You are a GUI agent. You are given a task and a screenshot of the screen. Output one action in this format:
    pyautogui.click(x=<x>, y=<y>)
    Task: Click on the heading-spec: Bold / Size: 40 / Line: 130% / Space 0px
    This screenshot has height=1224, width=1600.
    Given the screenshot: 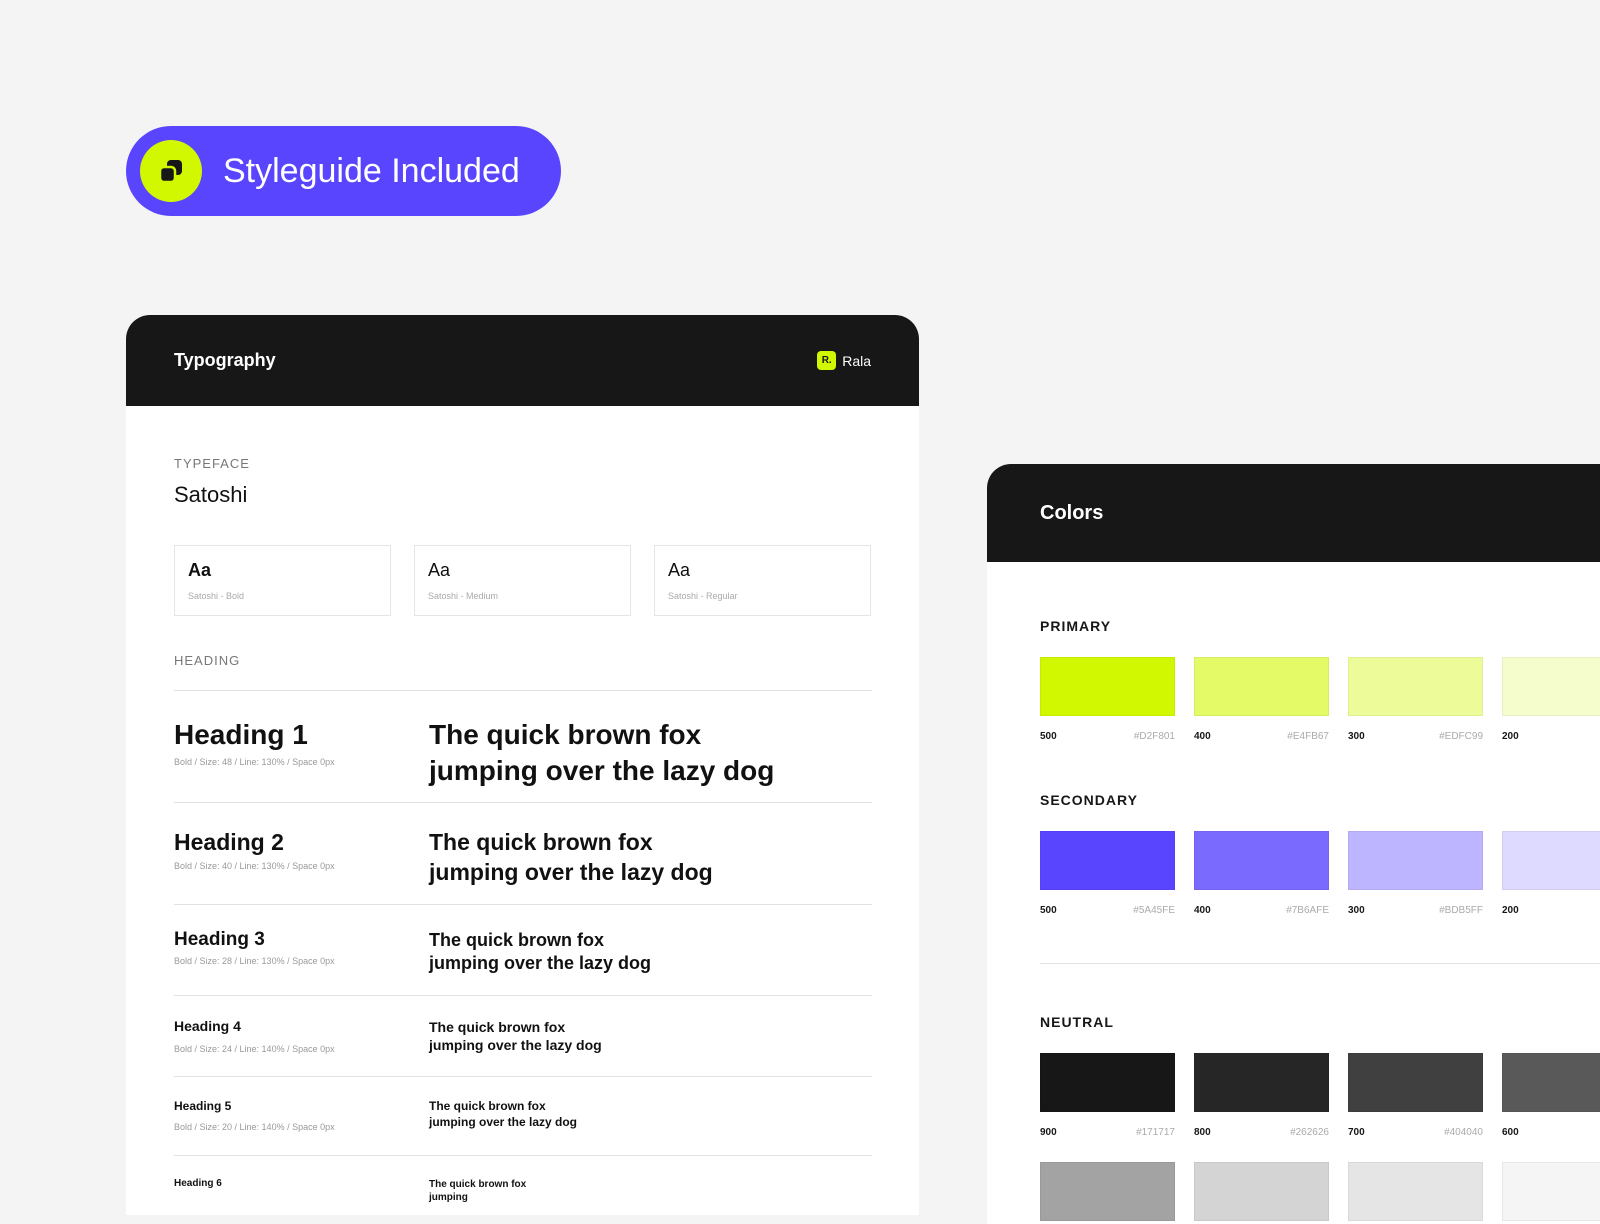 What is the action you would take?
    pyautogui.click(x=254, y=866)
    